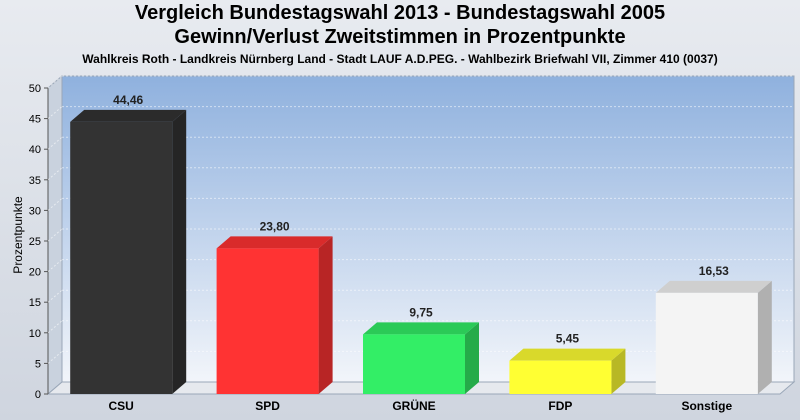 This screenshot has height=420, width=800. I want to click on bar-side-grüne, so click(472, 358).